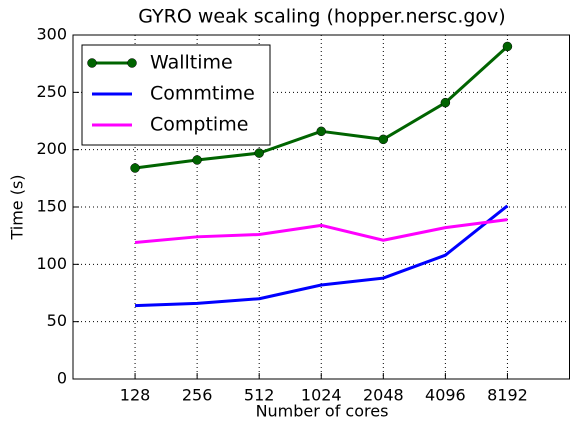  What do you see at coordinates (17, 207) in the screenshot?
I see `y-axis-label: Time (s)` at bounding box center [17, 207].